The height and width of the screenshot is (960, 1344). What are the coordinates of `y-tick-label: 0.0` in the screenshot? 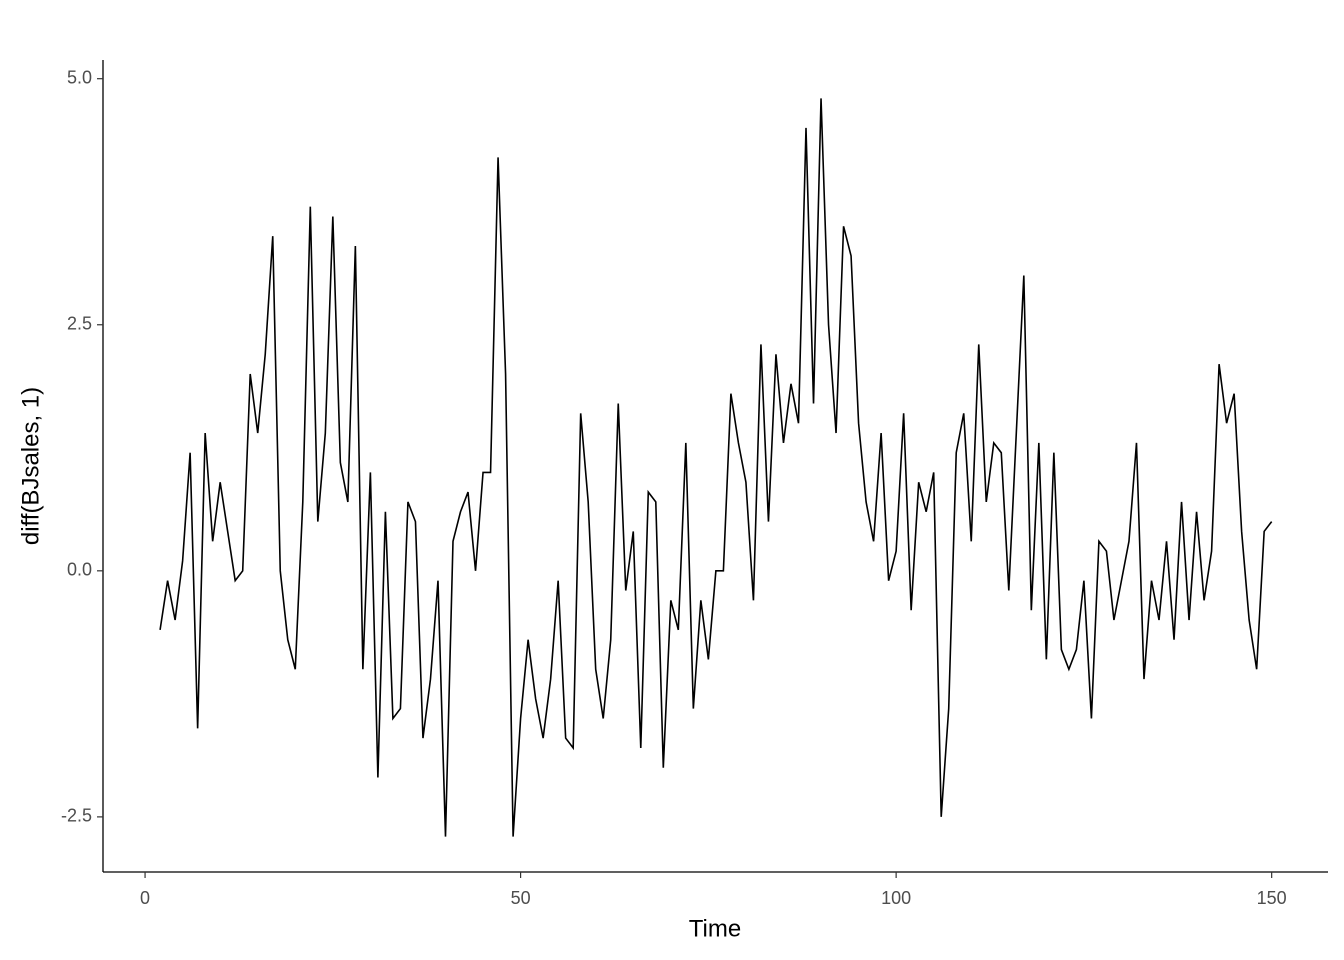 It's located at (79, 570).